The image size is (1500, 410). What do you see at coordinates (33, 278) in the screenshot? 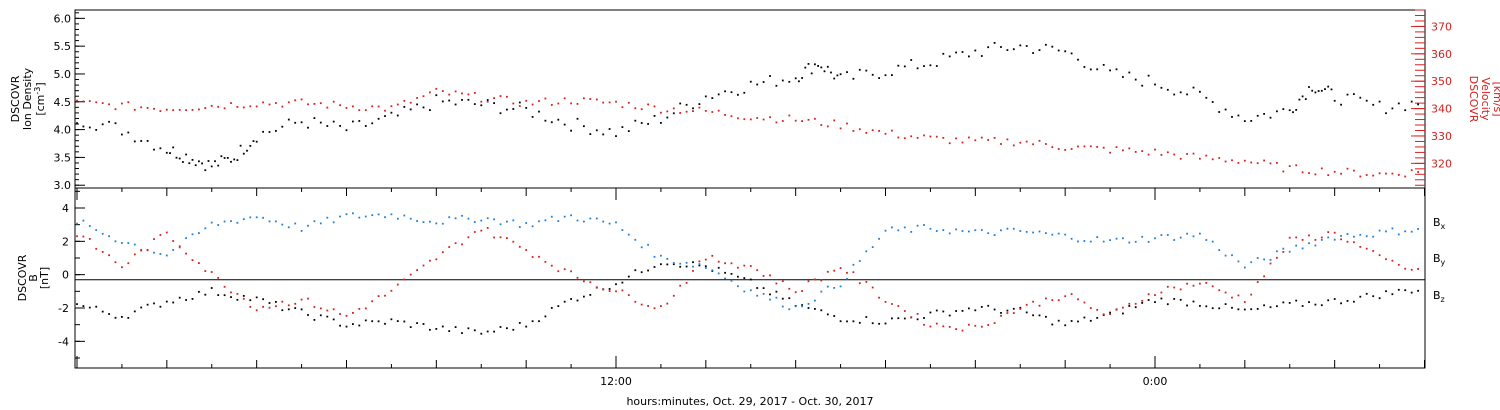
I see `bottom-left-label-line2: B` at bounding box center [33, 278].